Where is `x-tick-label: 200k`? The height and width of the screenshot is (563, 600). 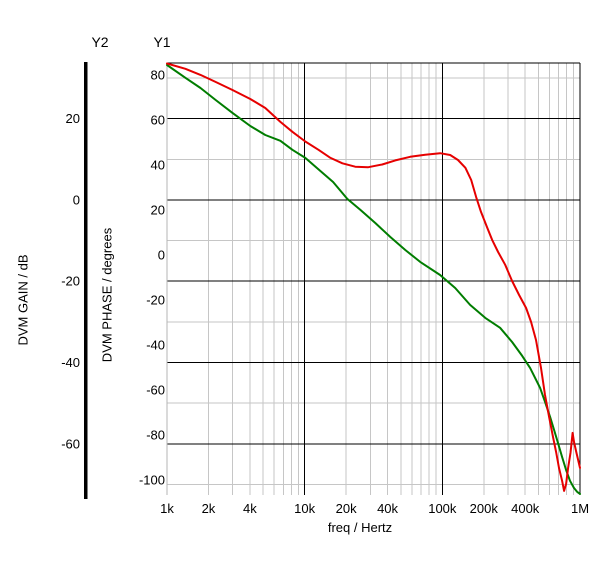
x-tick-label: 200k is located at coordinates (484, 508).